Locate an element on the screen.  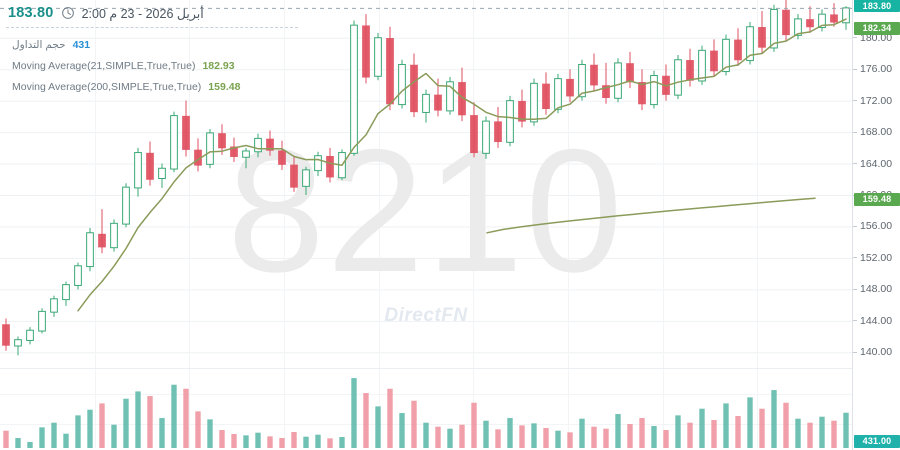
price-tick: 148.00 is located at coordinates (876, 289).